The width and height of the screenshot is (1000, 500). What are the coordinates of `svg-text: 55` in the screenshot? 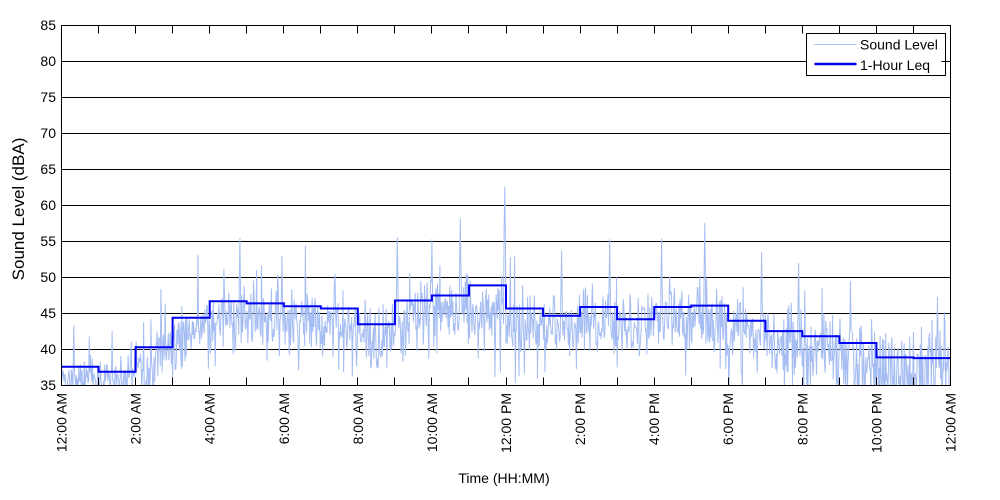 It's located at (48, 241).